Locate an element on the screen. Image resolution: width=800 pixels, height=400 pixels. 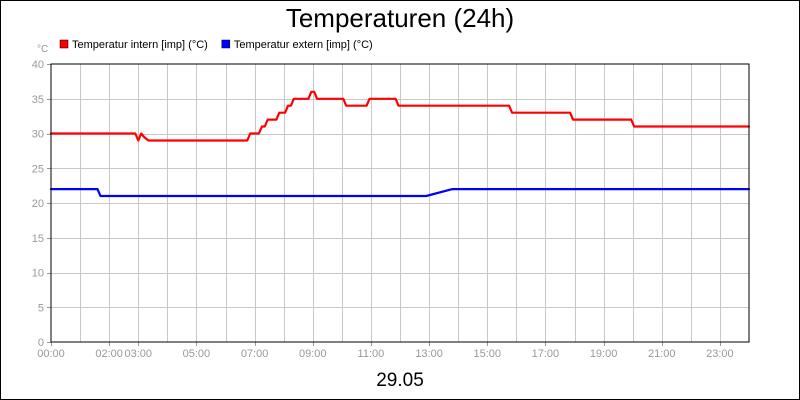
x-tick-label: 05:00 is located at coordinates (197, 354).